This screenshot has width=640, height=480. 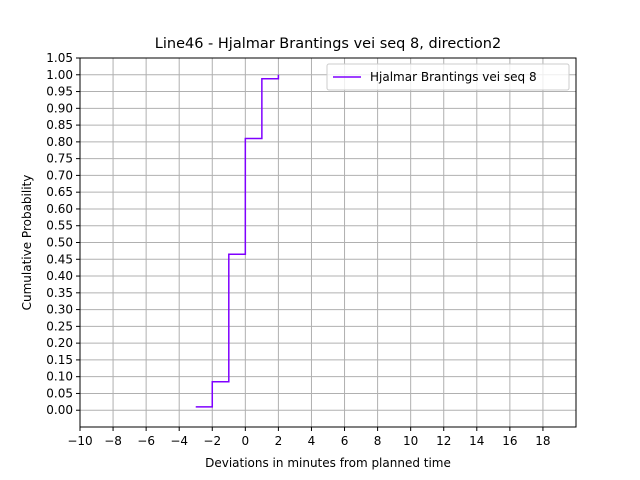 I want to click on x-tick-label: 18, so click(x=542, y=441).